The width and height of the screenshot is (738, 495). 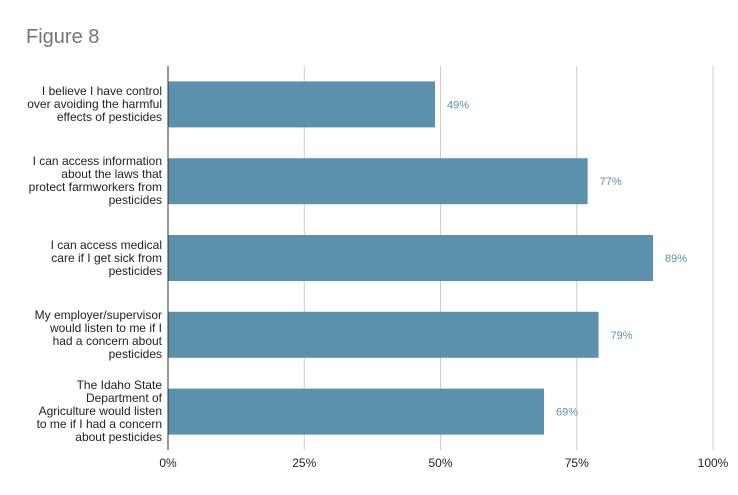 I want to click on category-label-line: care if I get sick from, so click(x=106, y=257).